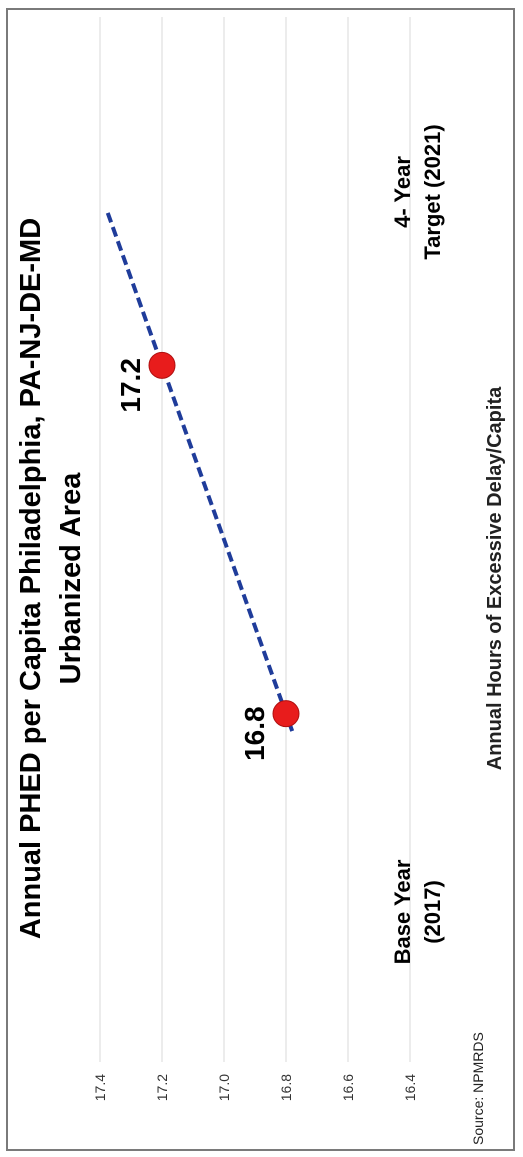 This screenshot has height=1157, width=523. I want to click on data-label-0: 16.8, so click(254, 733).